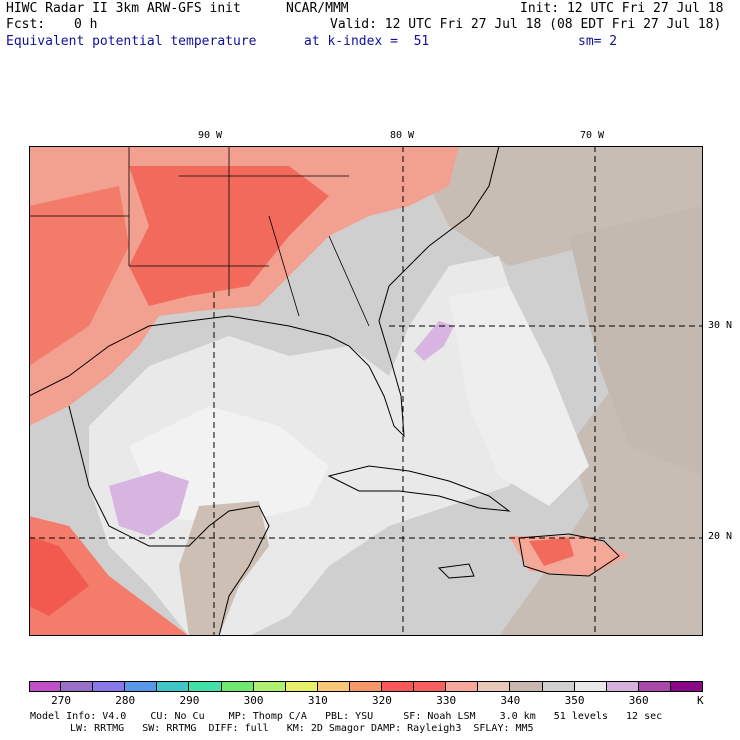 This screenshot has height=740, width=740. Describe the element at coordinates (125, 700) in the screenshot. I see `colorbar-label: 280` at that location.